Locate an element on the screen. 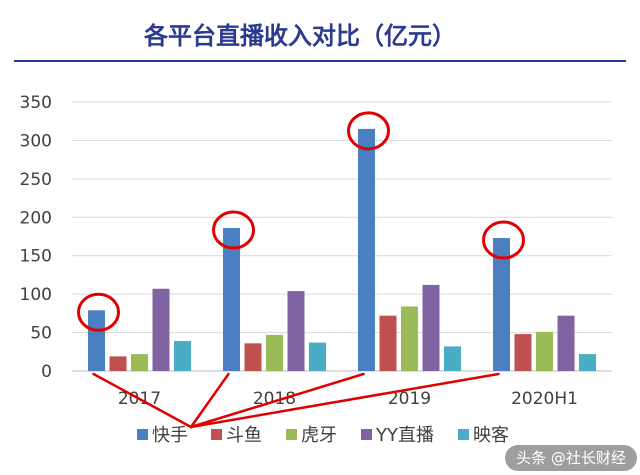 The image size is (640, 475). legend-label-虎牙: 虎牙 is located at coordinates (319, 435).